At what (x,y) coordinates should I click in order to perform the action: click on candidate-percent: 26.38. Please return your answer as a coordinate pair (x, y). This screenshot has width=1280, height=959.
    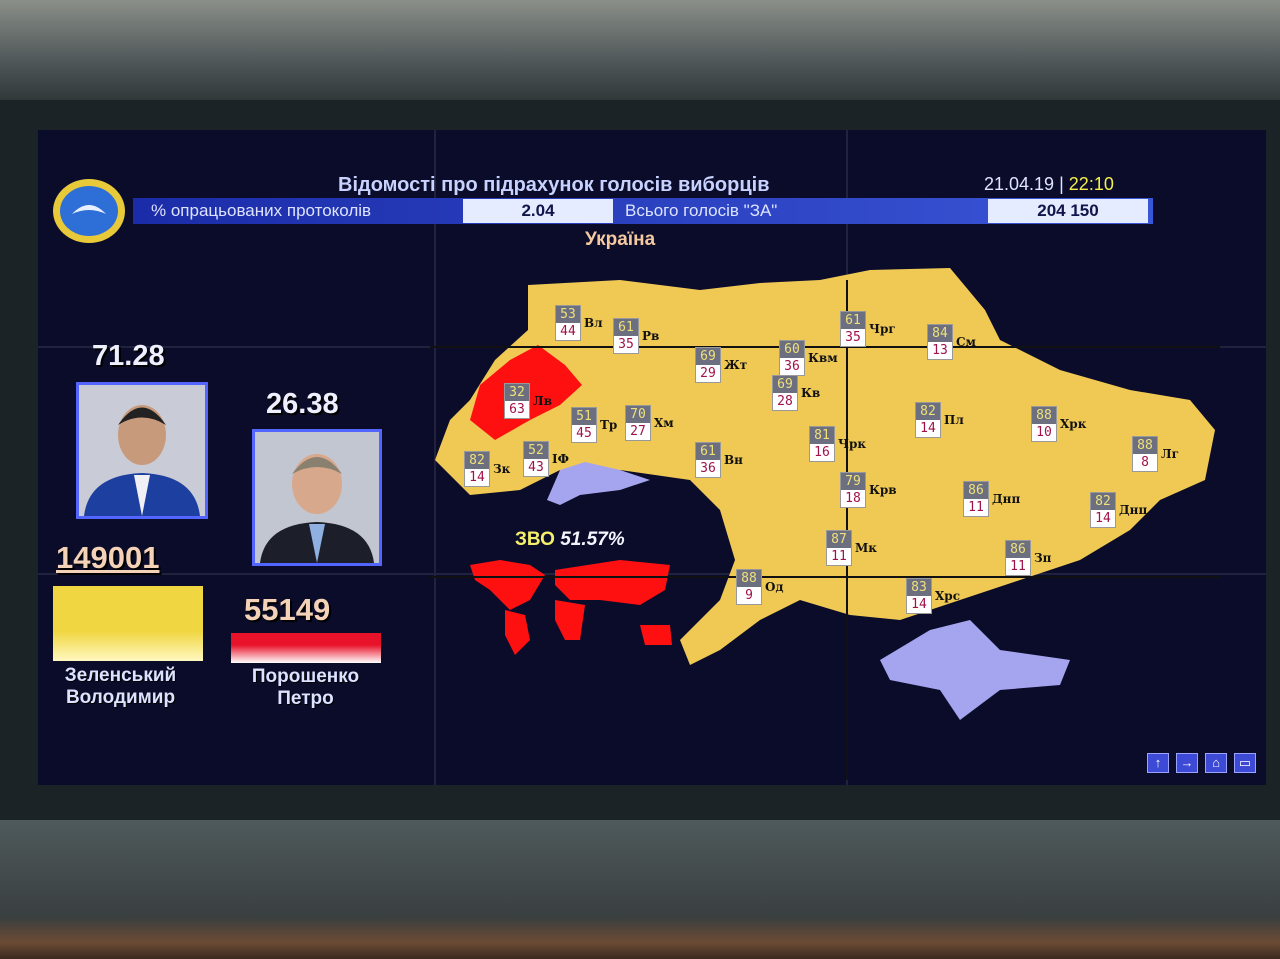
    Looking at the image, I should click on (302, 404).